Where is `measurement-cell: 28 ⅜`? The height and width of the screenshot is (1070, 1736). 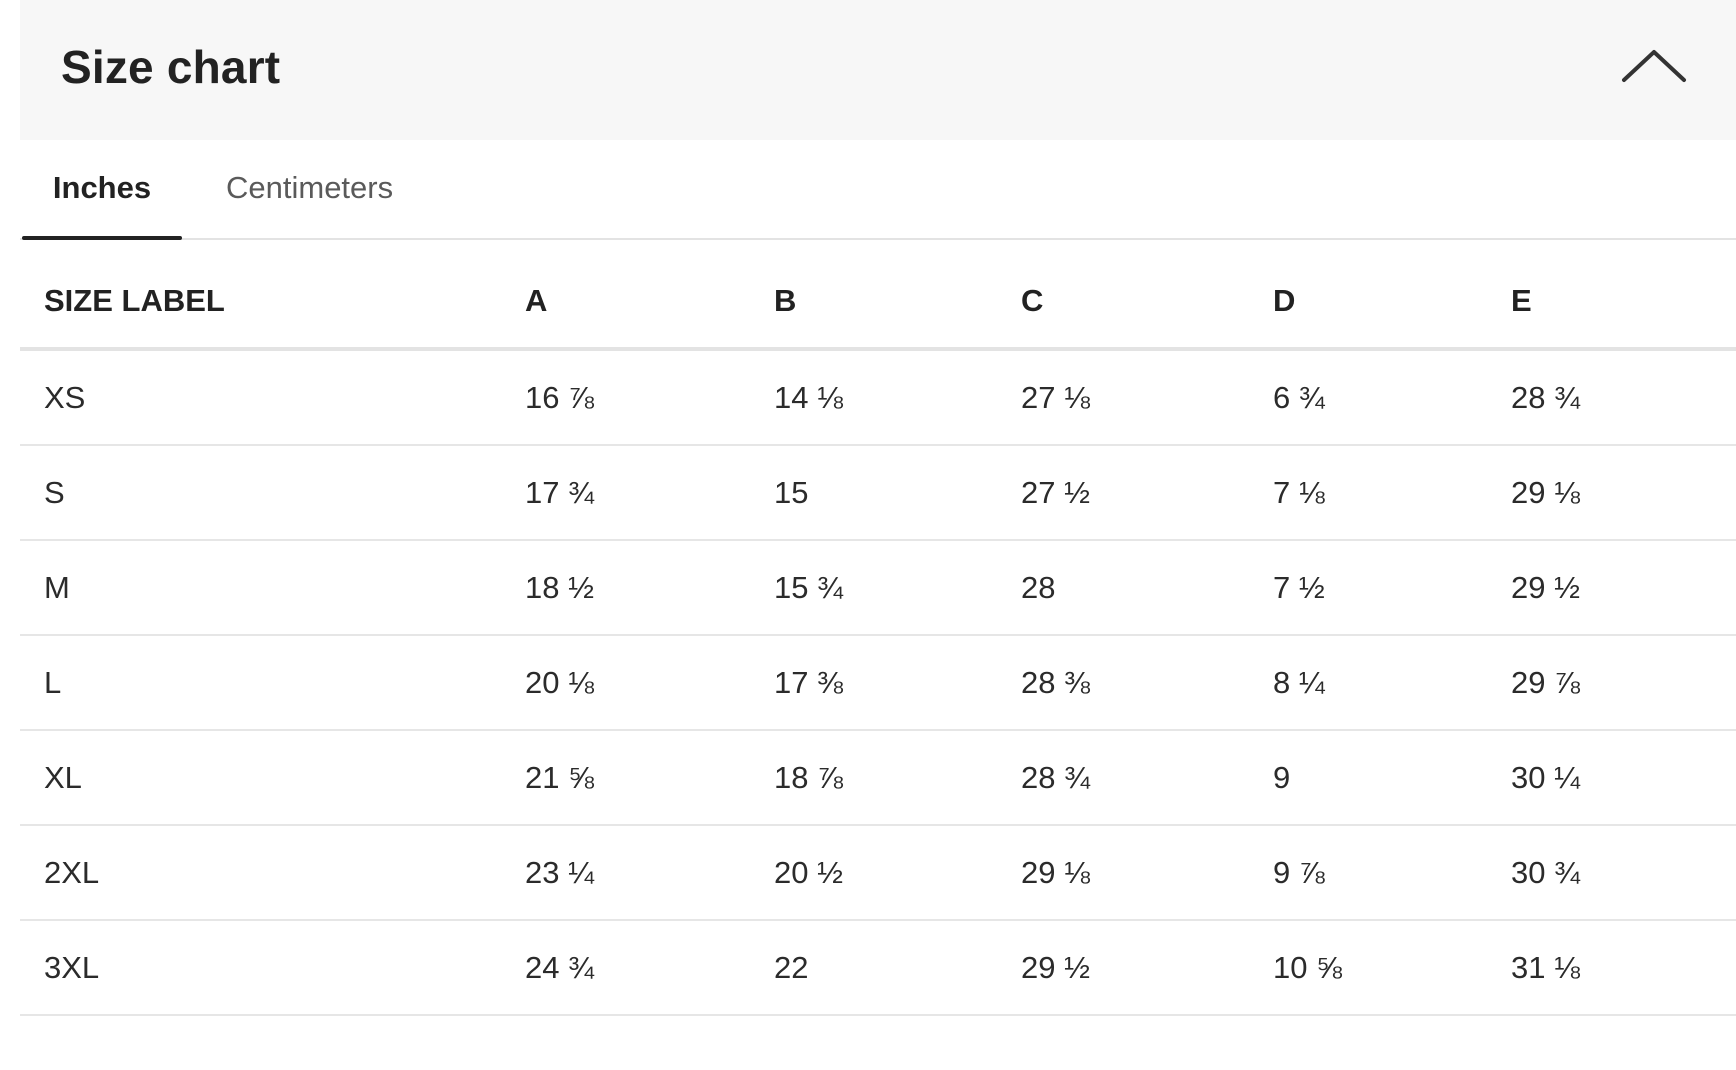
measurement-cell: 28 ⅜ is located at coordinates (1123, 683).